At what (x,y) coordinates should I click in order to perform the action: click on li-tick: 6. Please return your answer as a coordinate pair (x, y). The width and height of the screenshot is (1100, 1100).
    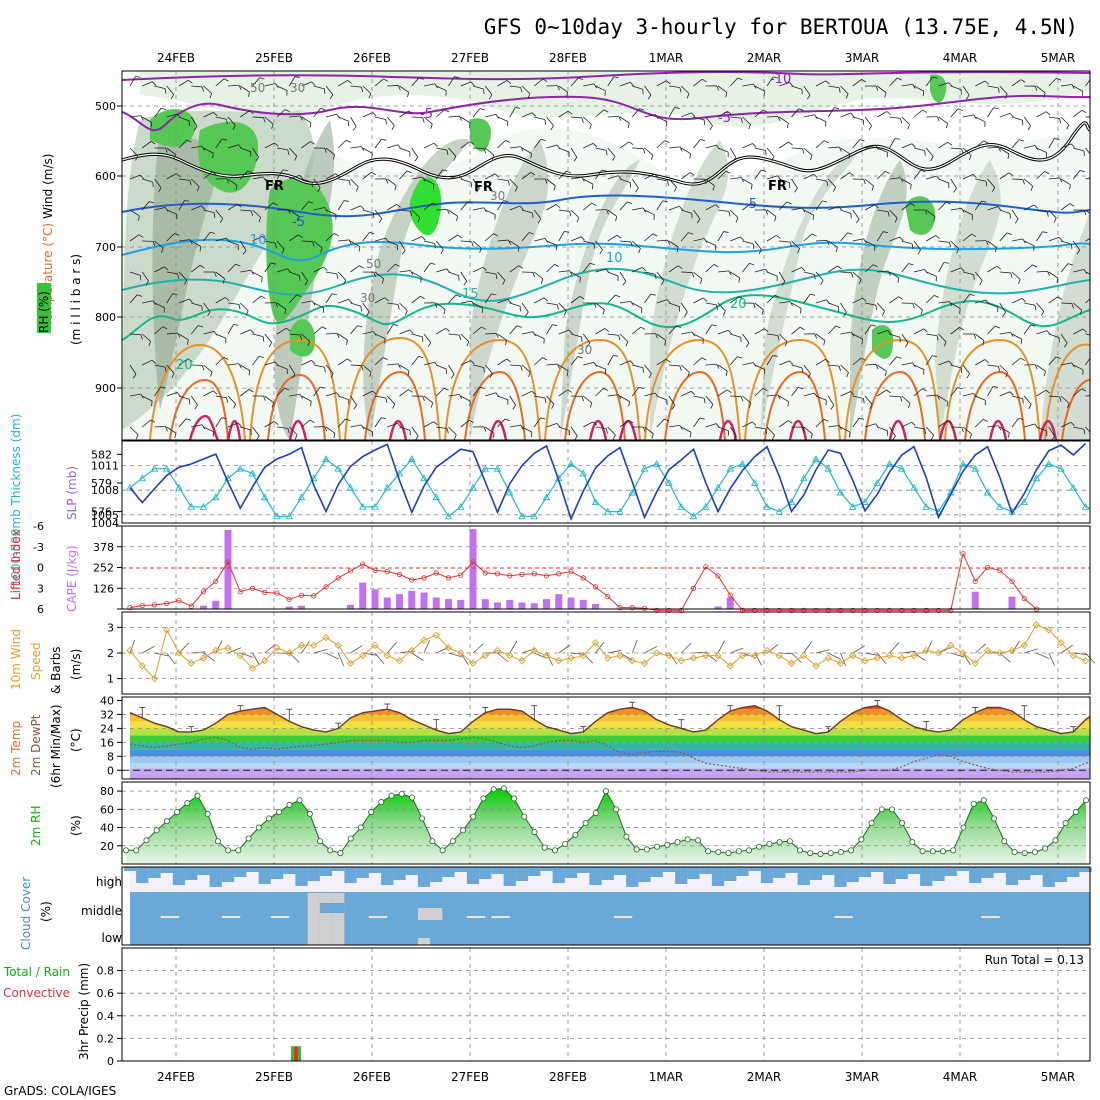
    Looking at the image, I should click on (40, 609).